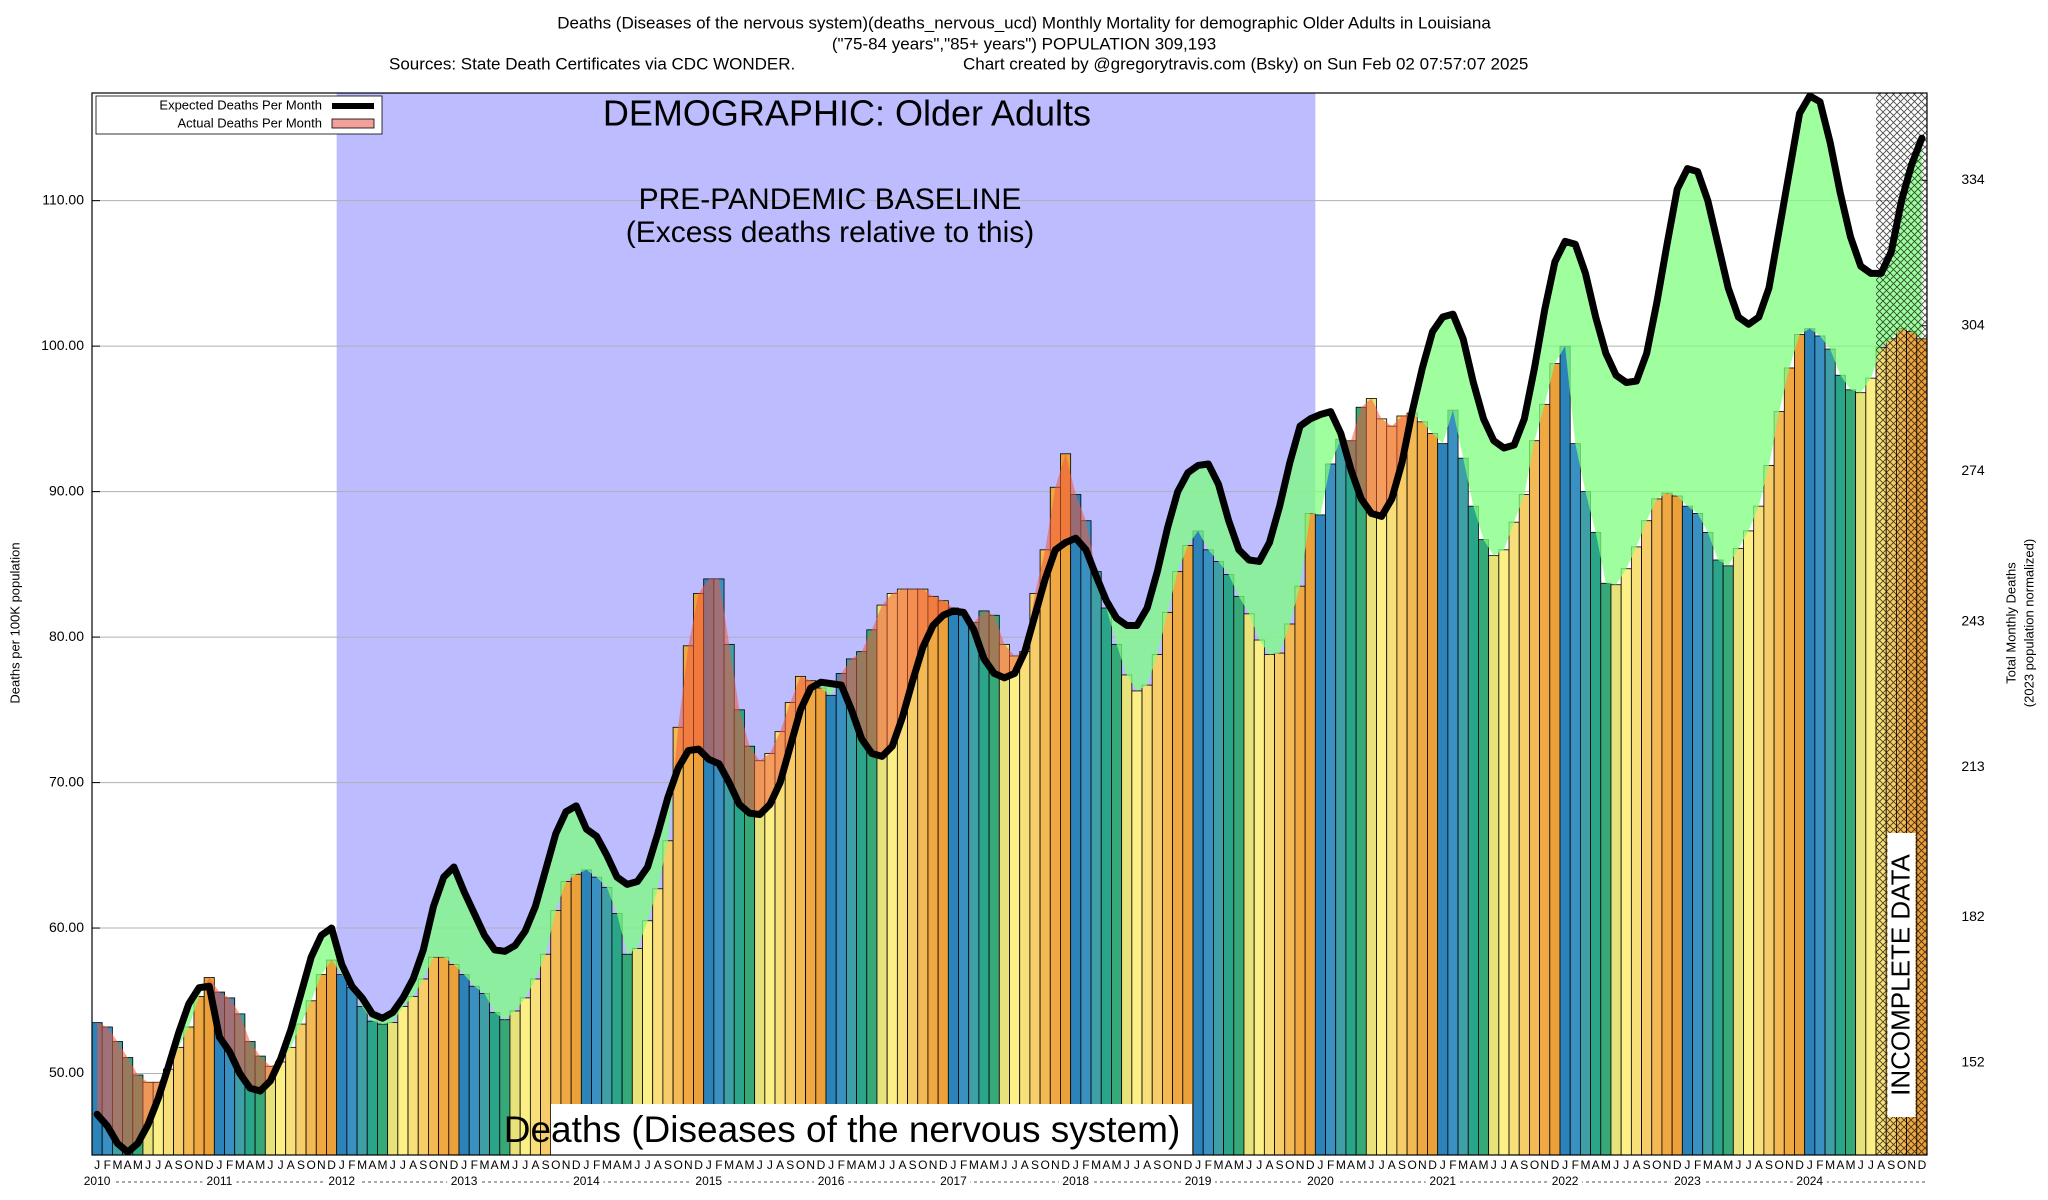 The image size is (2048, 1200). What do you see at coordinates (63, 199) in the screenshot?
I see `y-tick-label: 110.00` at bounding box center [63, 199].